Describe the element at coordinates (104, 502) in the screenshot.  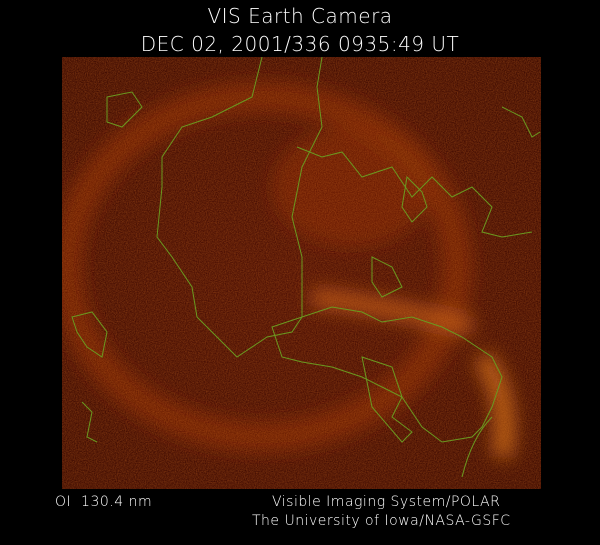
I see `filter-label: OI 130.4 nm` at that location.